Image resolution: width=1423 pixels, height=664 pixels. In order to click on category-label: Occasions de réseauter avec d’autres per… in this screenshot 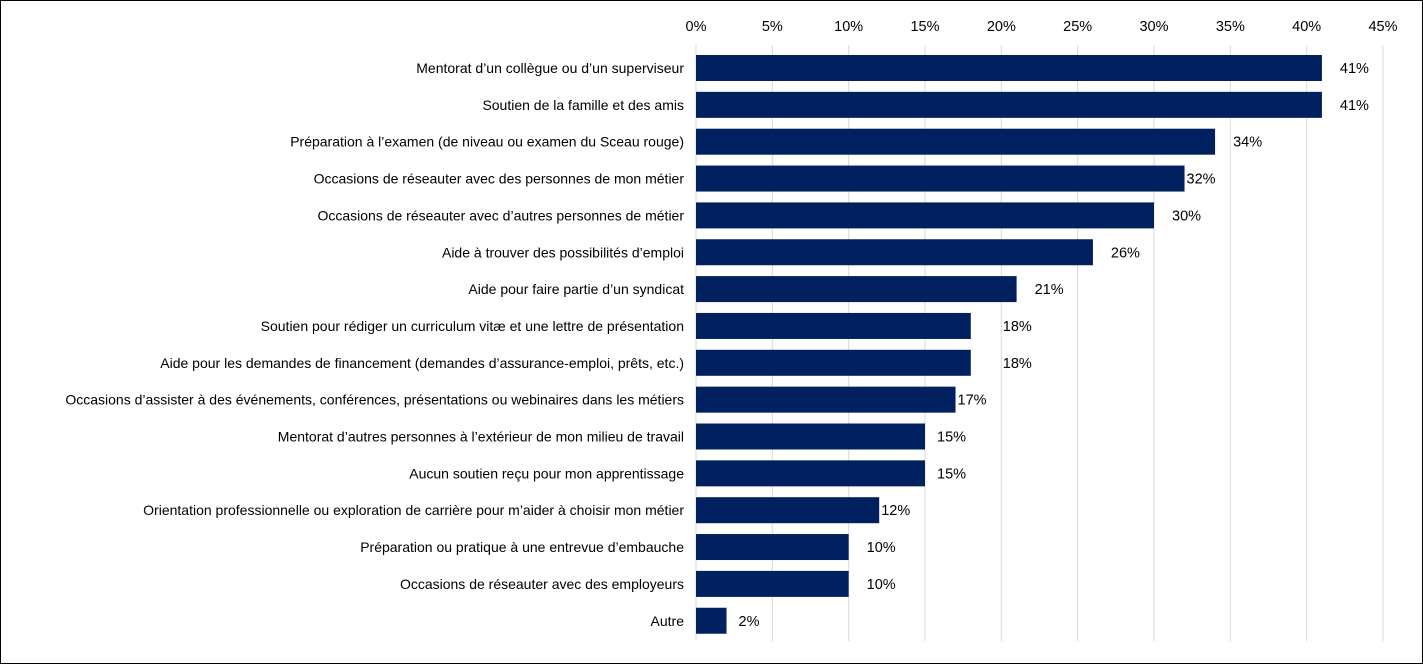, I will do `click(500, 215)`.